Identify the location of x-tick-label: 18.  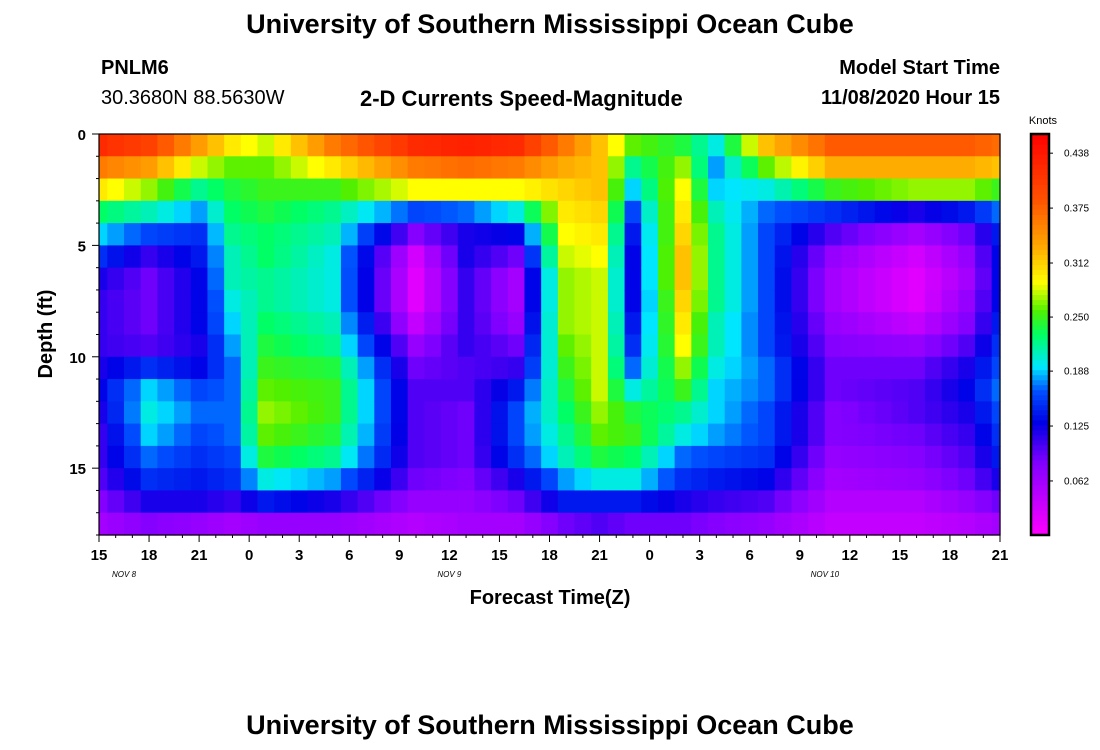
(950, 555).